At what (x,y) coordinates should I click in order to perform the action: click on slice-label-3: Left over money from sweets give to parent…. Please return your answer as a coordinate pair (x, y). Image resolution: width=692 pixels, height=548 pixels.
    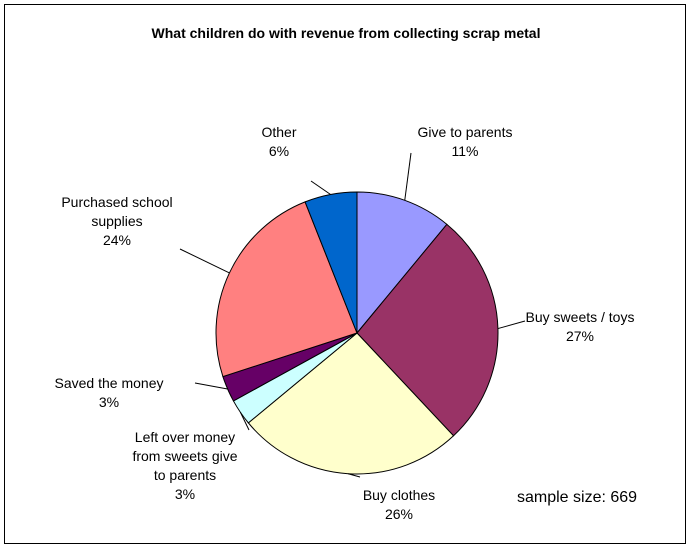
    Looking at the image, I should click on (184, 465).